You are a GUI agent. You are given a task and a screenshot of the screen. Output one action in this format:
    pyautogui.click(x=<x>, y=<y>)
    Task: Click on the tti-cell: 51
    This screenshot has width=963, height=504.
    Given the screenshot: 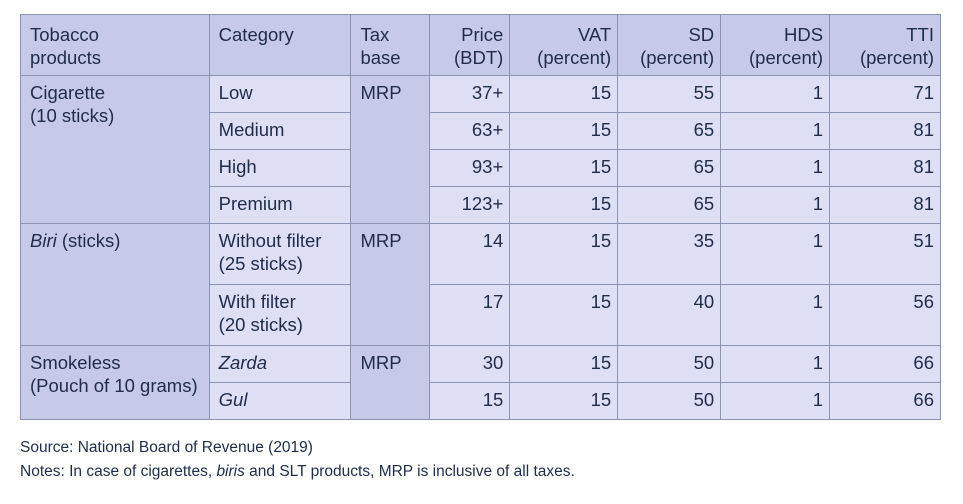 What is the action you would take?
    pyautogui.click(x=885, y=254)
    